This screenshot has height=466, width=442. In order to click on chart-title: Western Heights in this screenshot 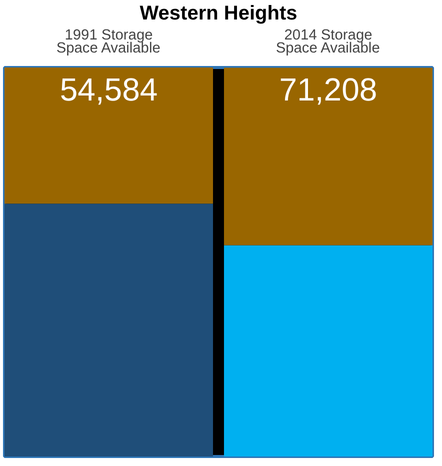, I will do `click(219, 13)`.